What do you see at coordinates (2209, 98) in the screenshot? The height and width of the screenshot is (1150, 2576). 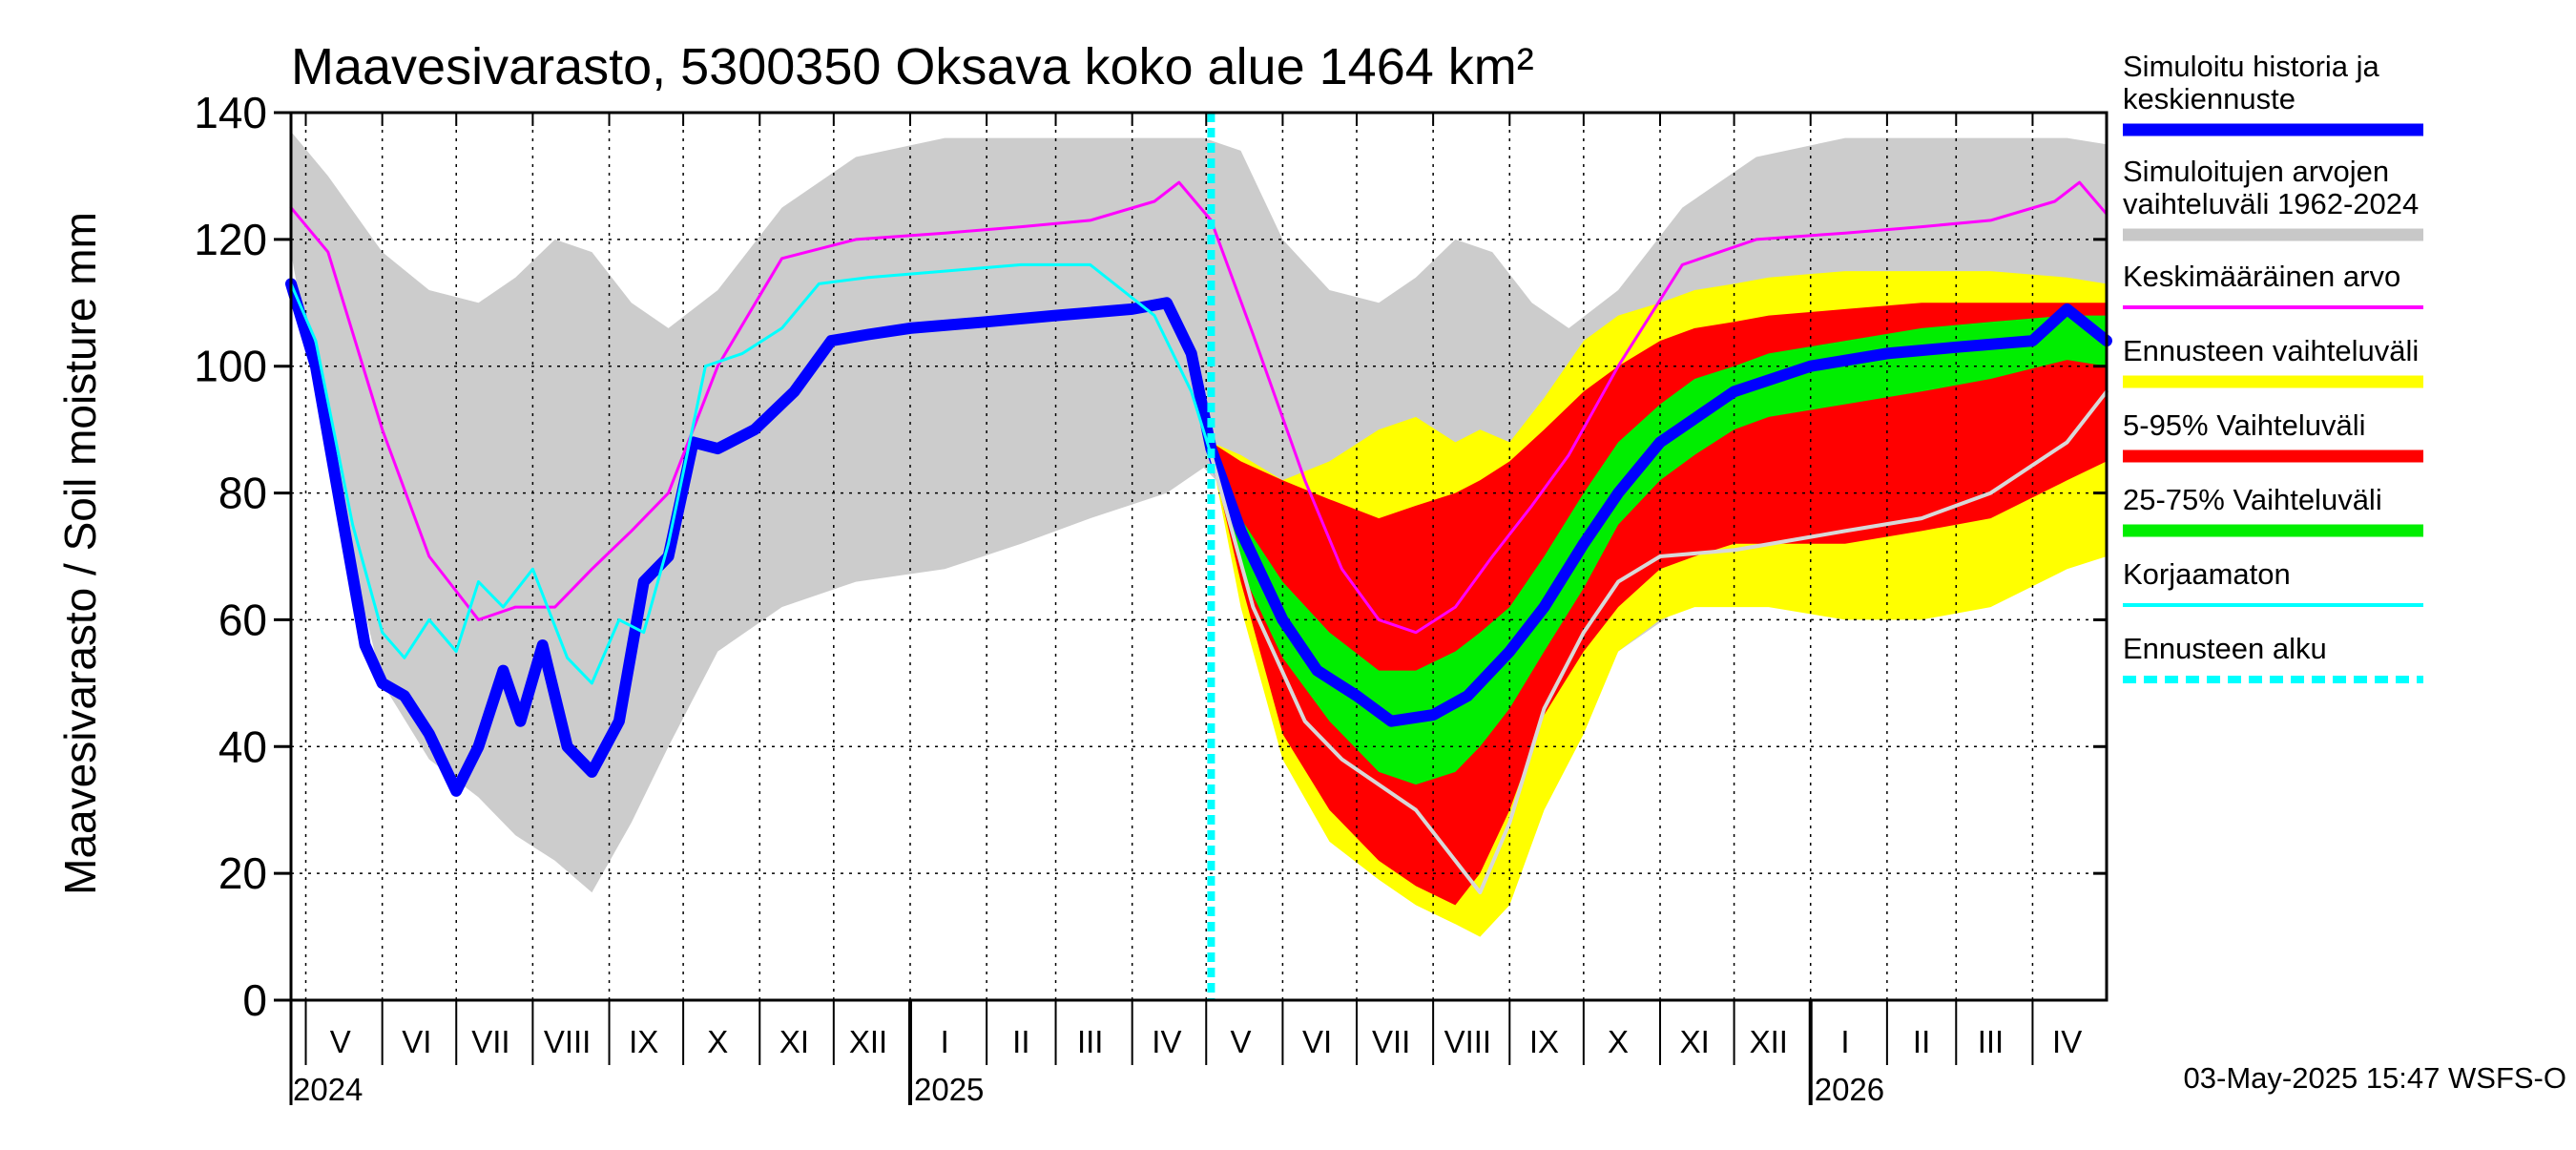 I see `legend-label-0: keskiennuste` at bounding box center [2209, 98].